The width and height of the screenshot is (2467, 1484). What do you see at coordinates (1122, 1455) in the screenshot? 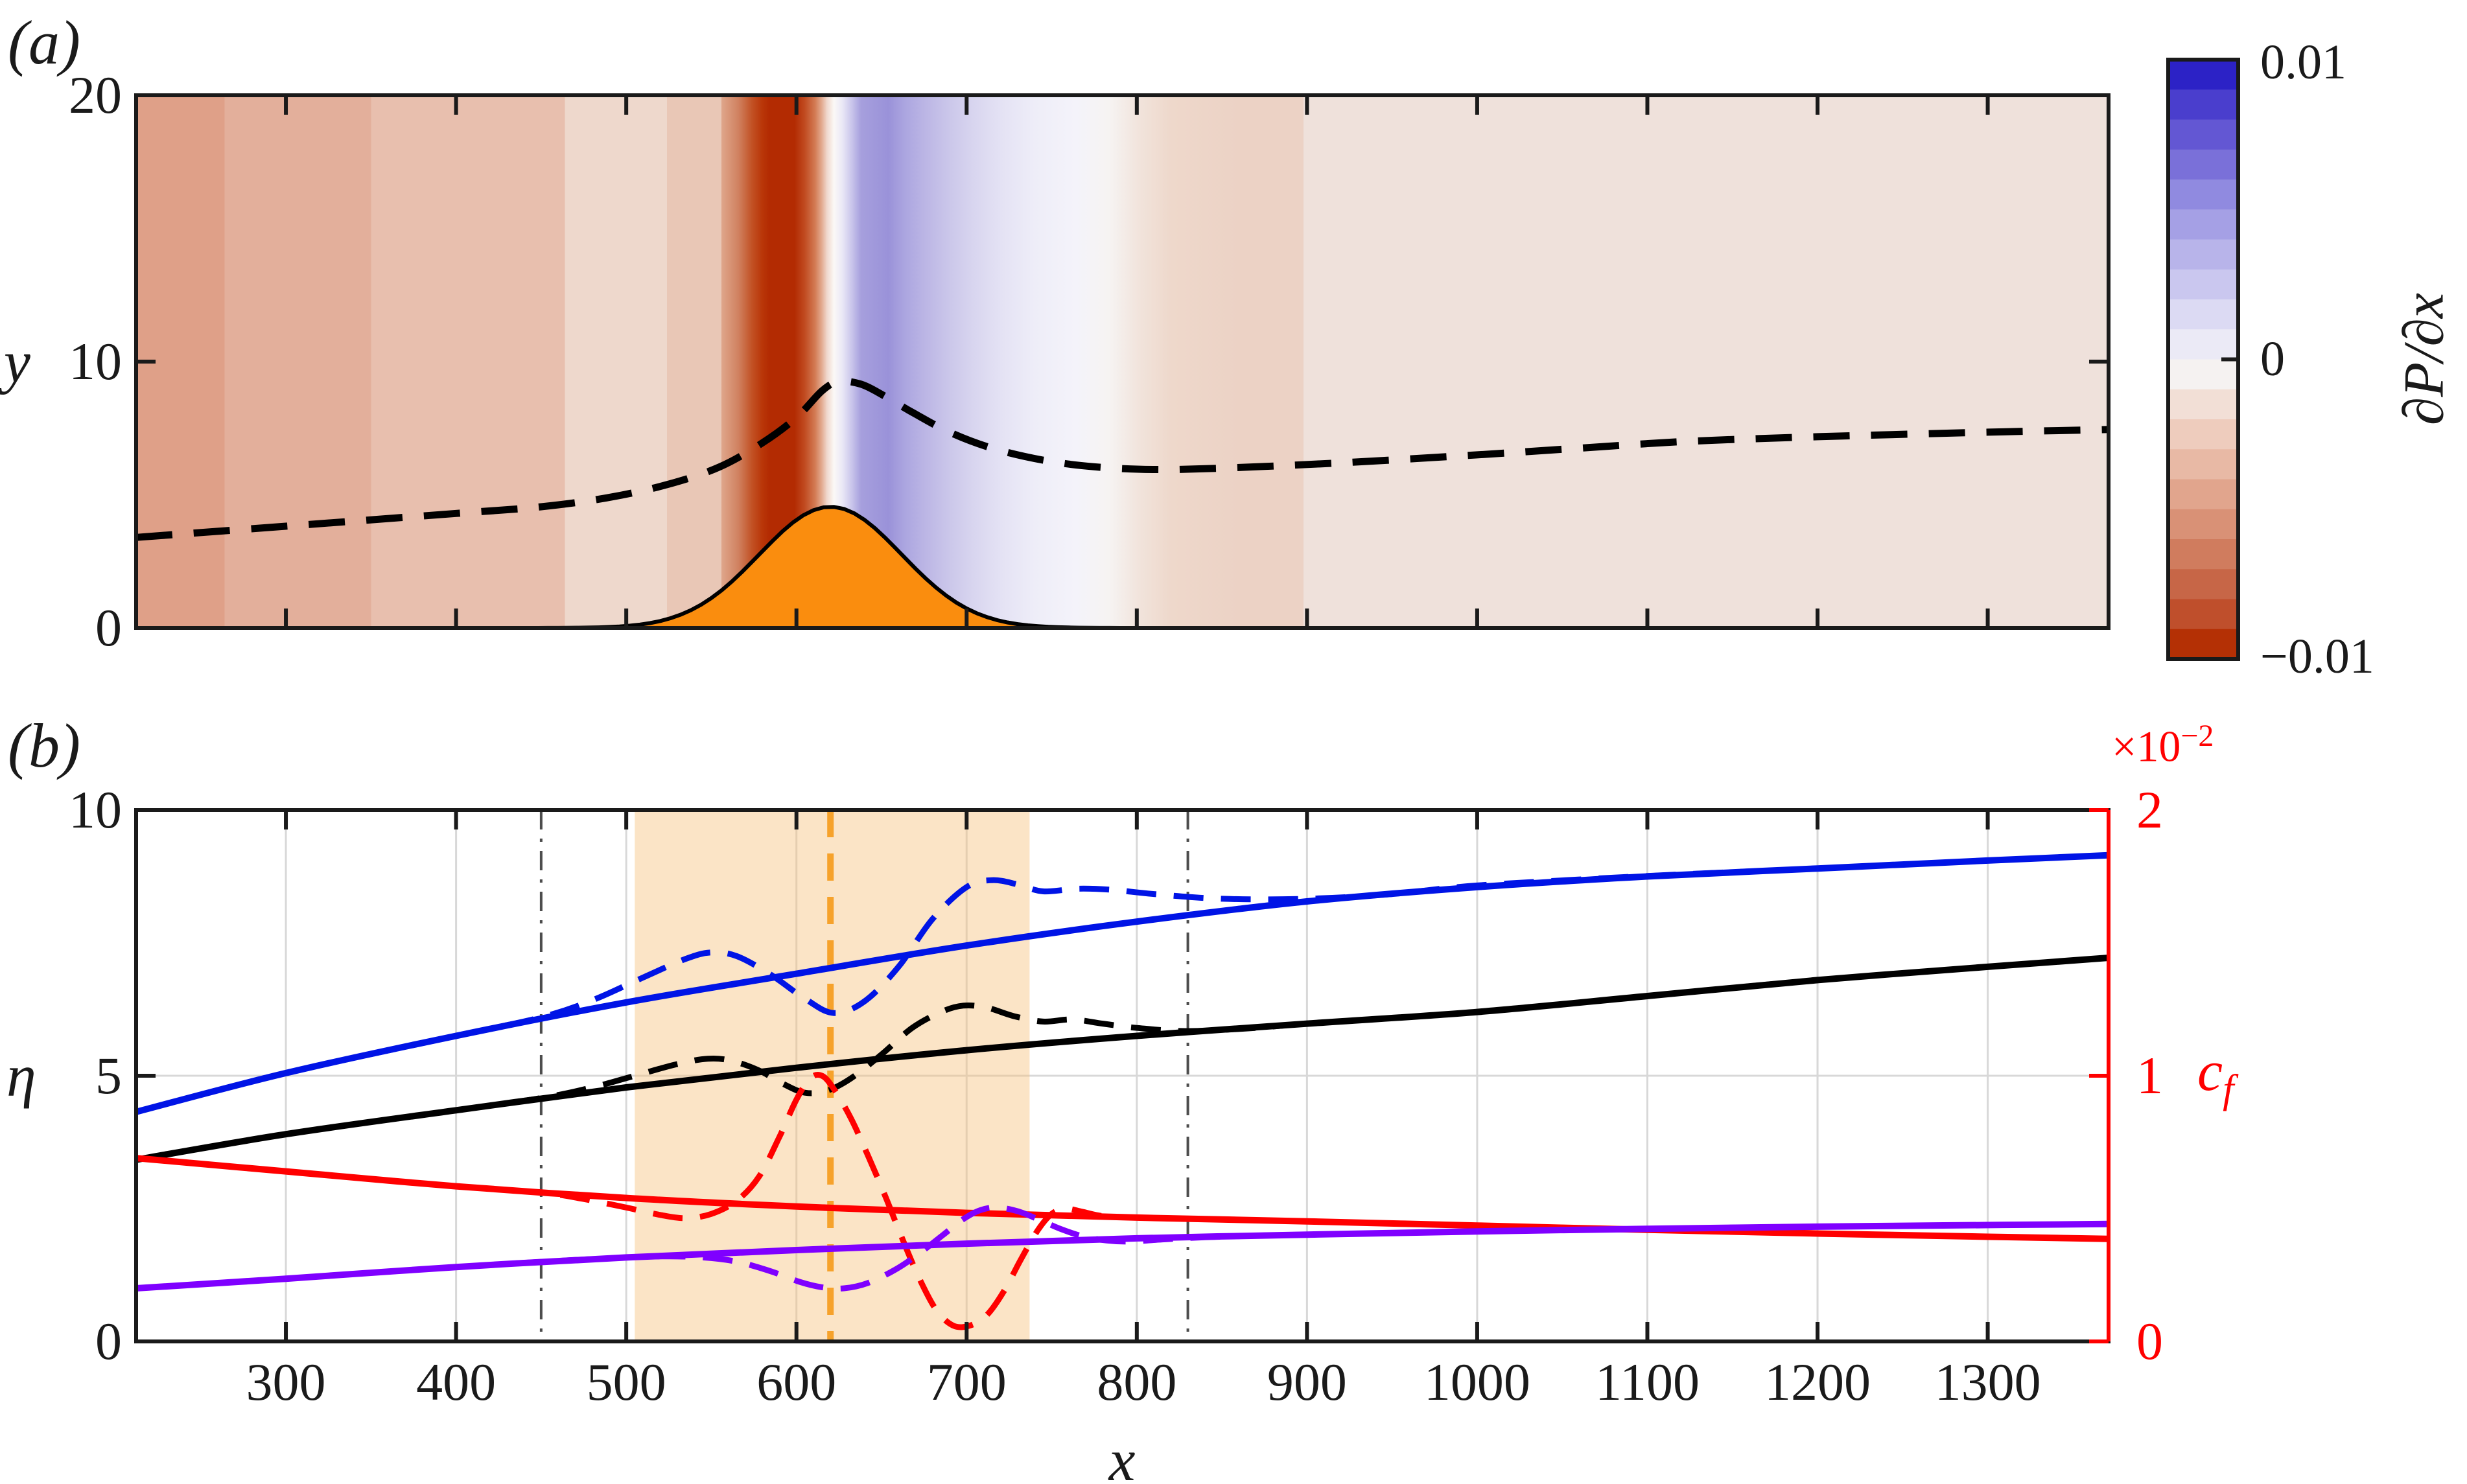
I see `panel-b-x-axis-label: x` at bounding box center [1122, 1455].